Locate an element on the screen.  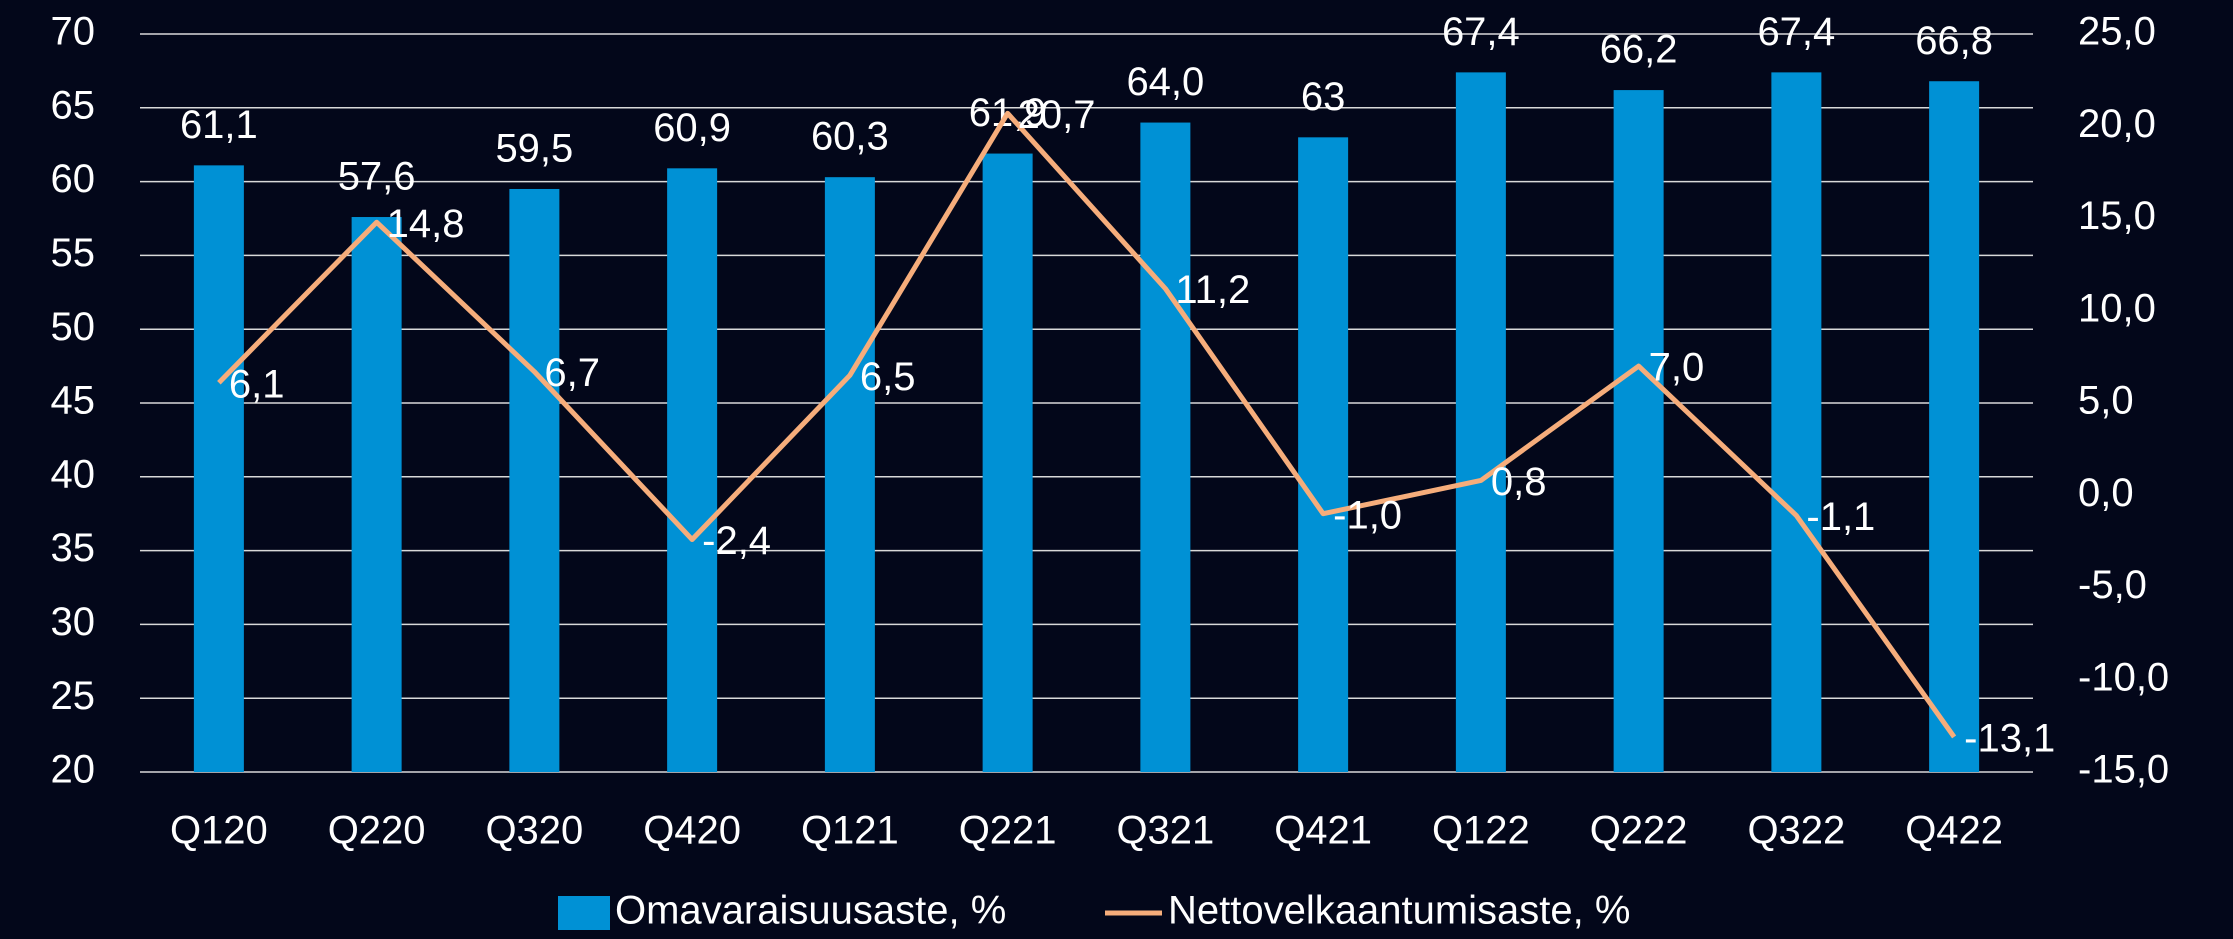
y-tick-label: 45 is located at coordinates (73, 401).